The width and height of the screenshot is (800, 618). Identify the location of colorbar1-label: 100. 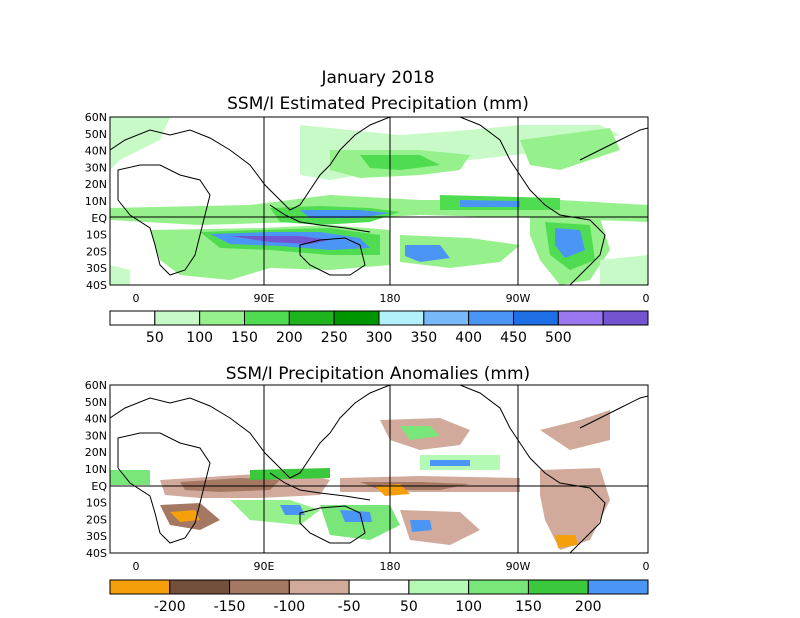
(199, 338).